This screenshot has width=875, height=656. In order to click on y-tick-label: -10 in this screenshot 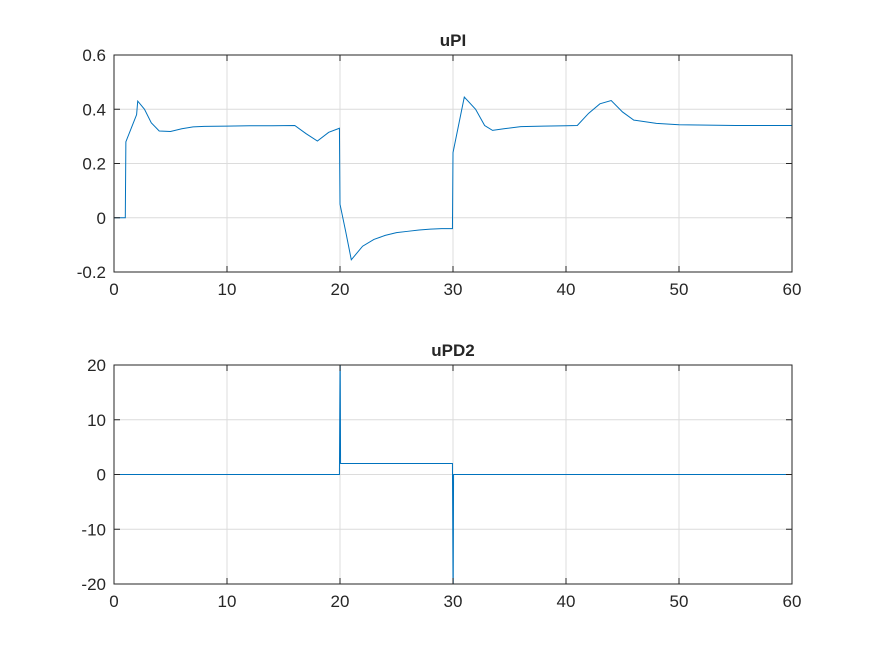, I will do `click(93, 529)`.